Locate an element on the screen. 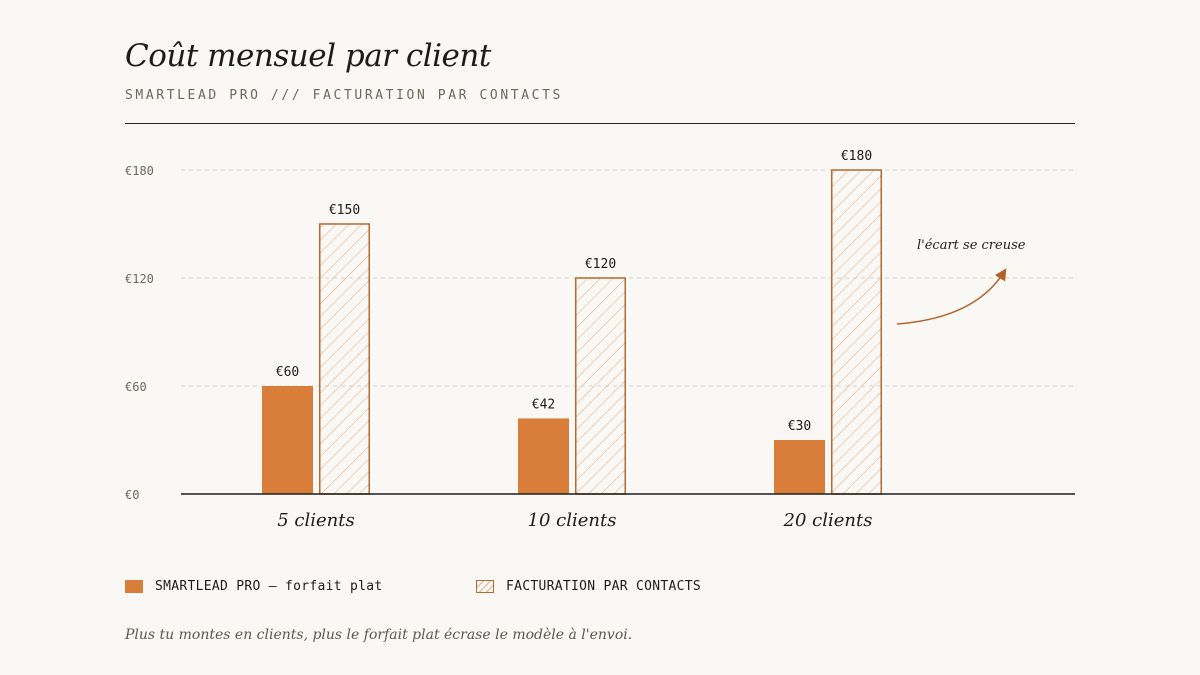 The width and height of the screenshot is (1200, 675). header-divider is located at coordinates (600, 123).